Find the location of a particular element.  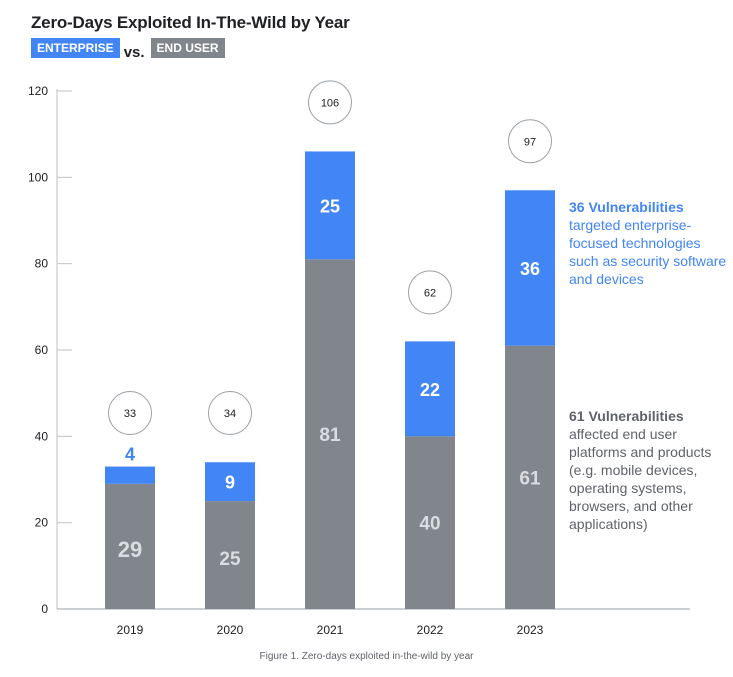

x-tick-label: 2023 is located at coordinates (530, 630).